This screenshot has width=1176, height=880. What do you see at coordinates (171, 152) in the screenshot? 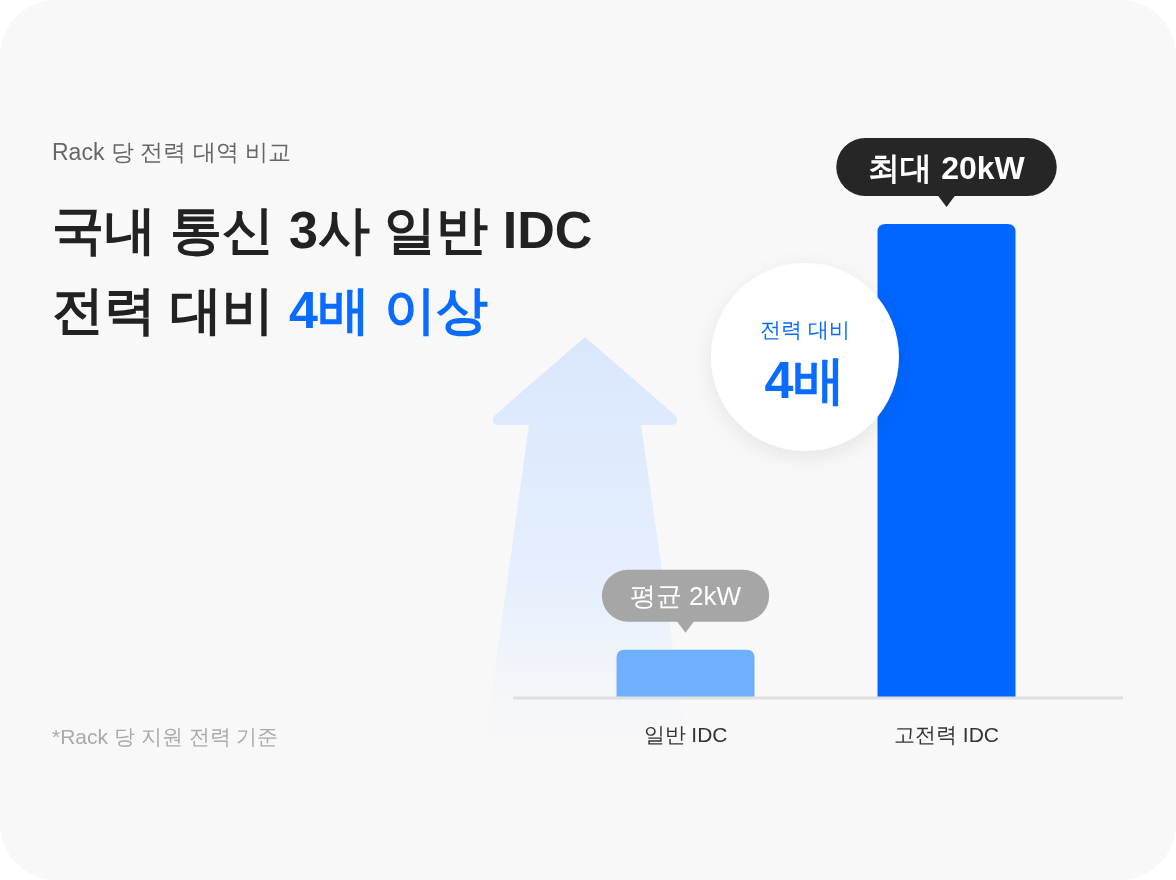
I see `subtitle: Rack 당 전력 대역 비교` at bounding box center [171, 152].